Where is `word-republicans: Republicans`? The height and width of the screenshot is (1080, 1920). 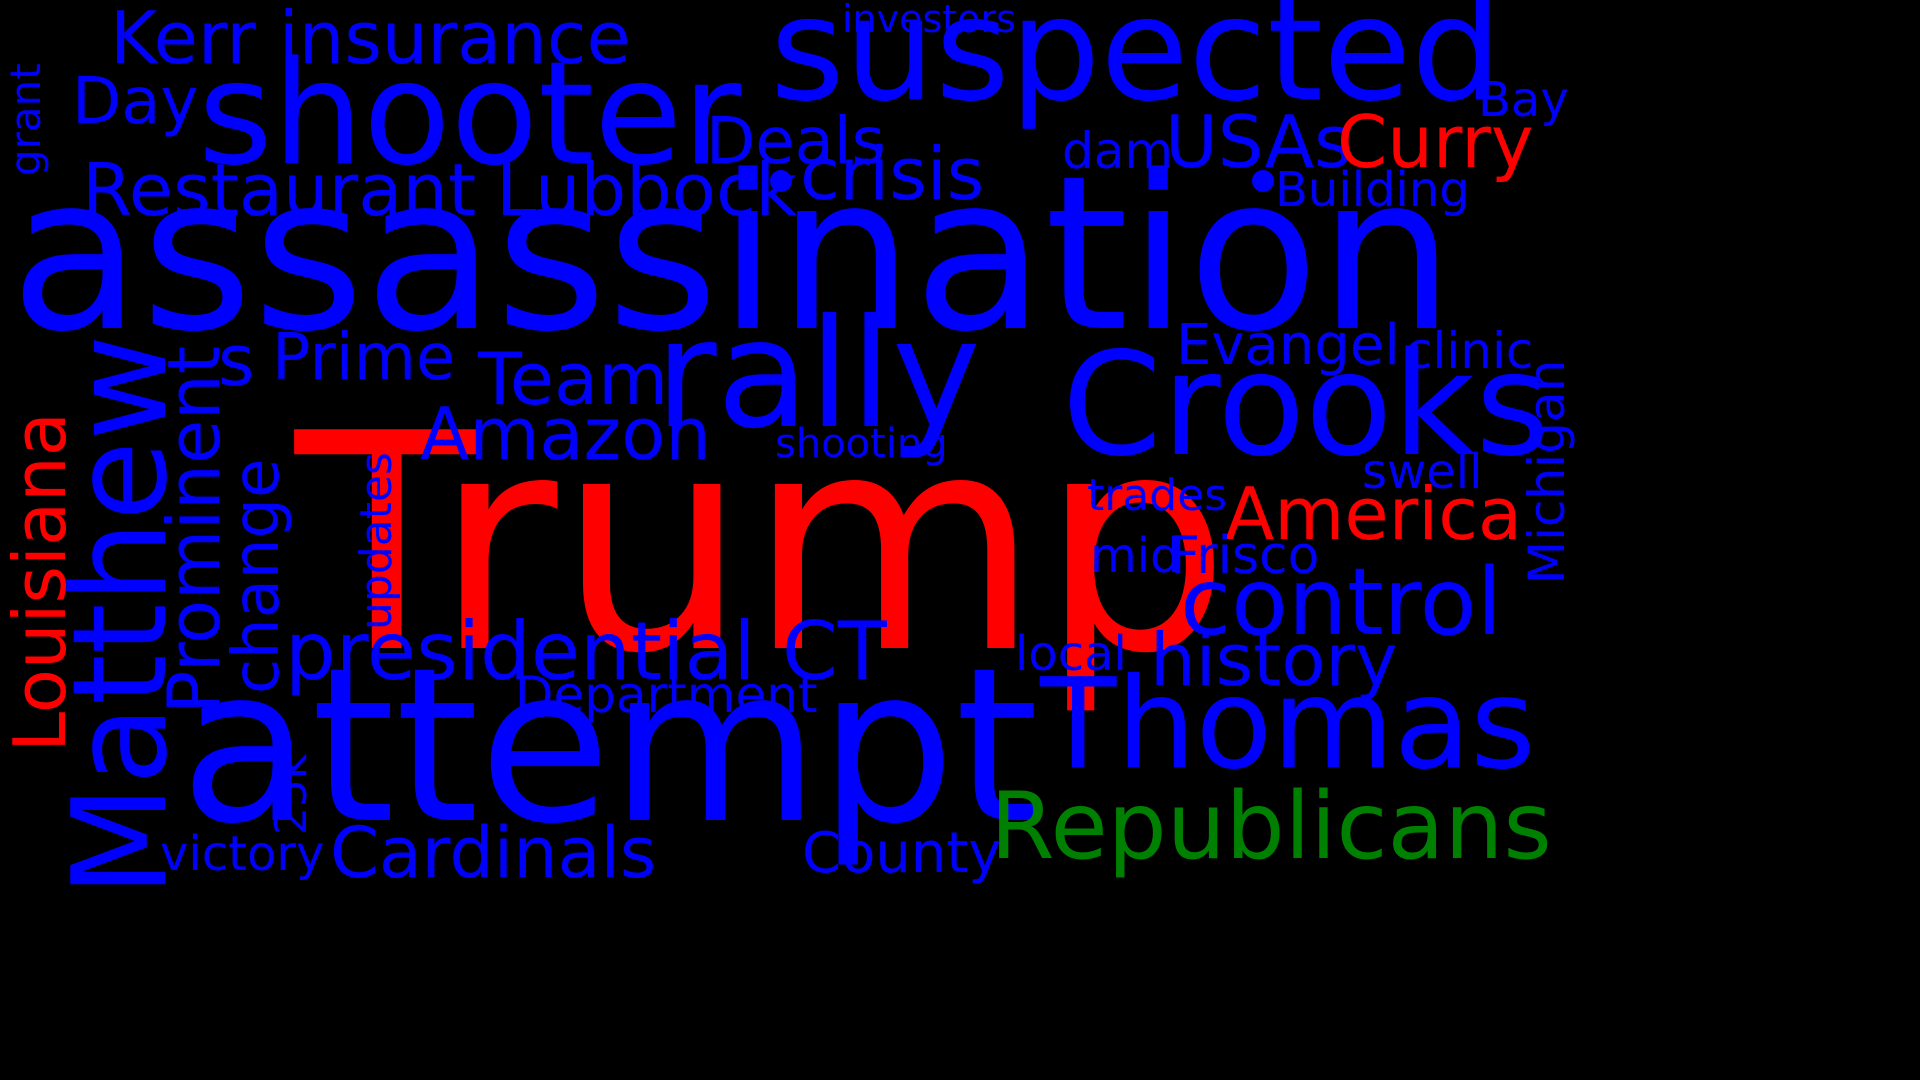
word-republicans: Republicans is located at coordinates (1271, 826).